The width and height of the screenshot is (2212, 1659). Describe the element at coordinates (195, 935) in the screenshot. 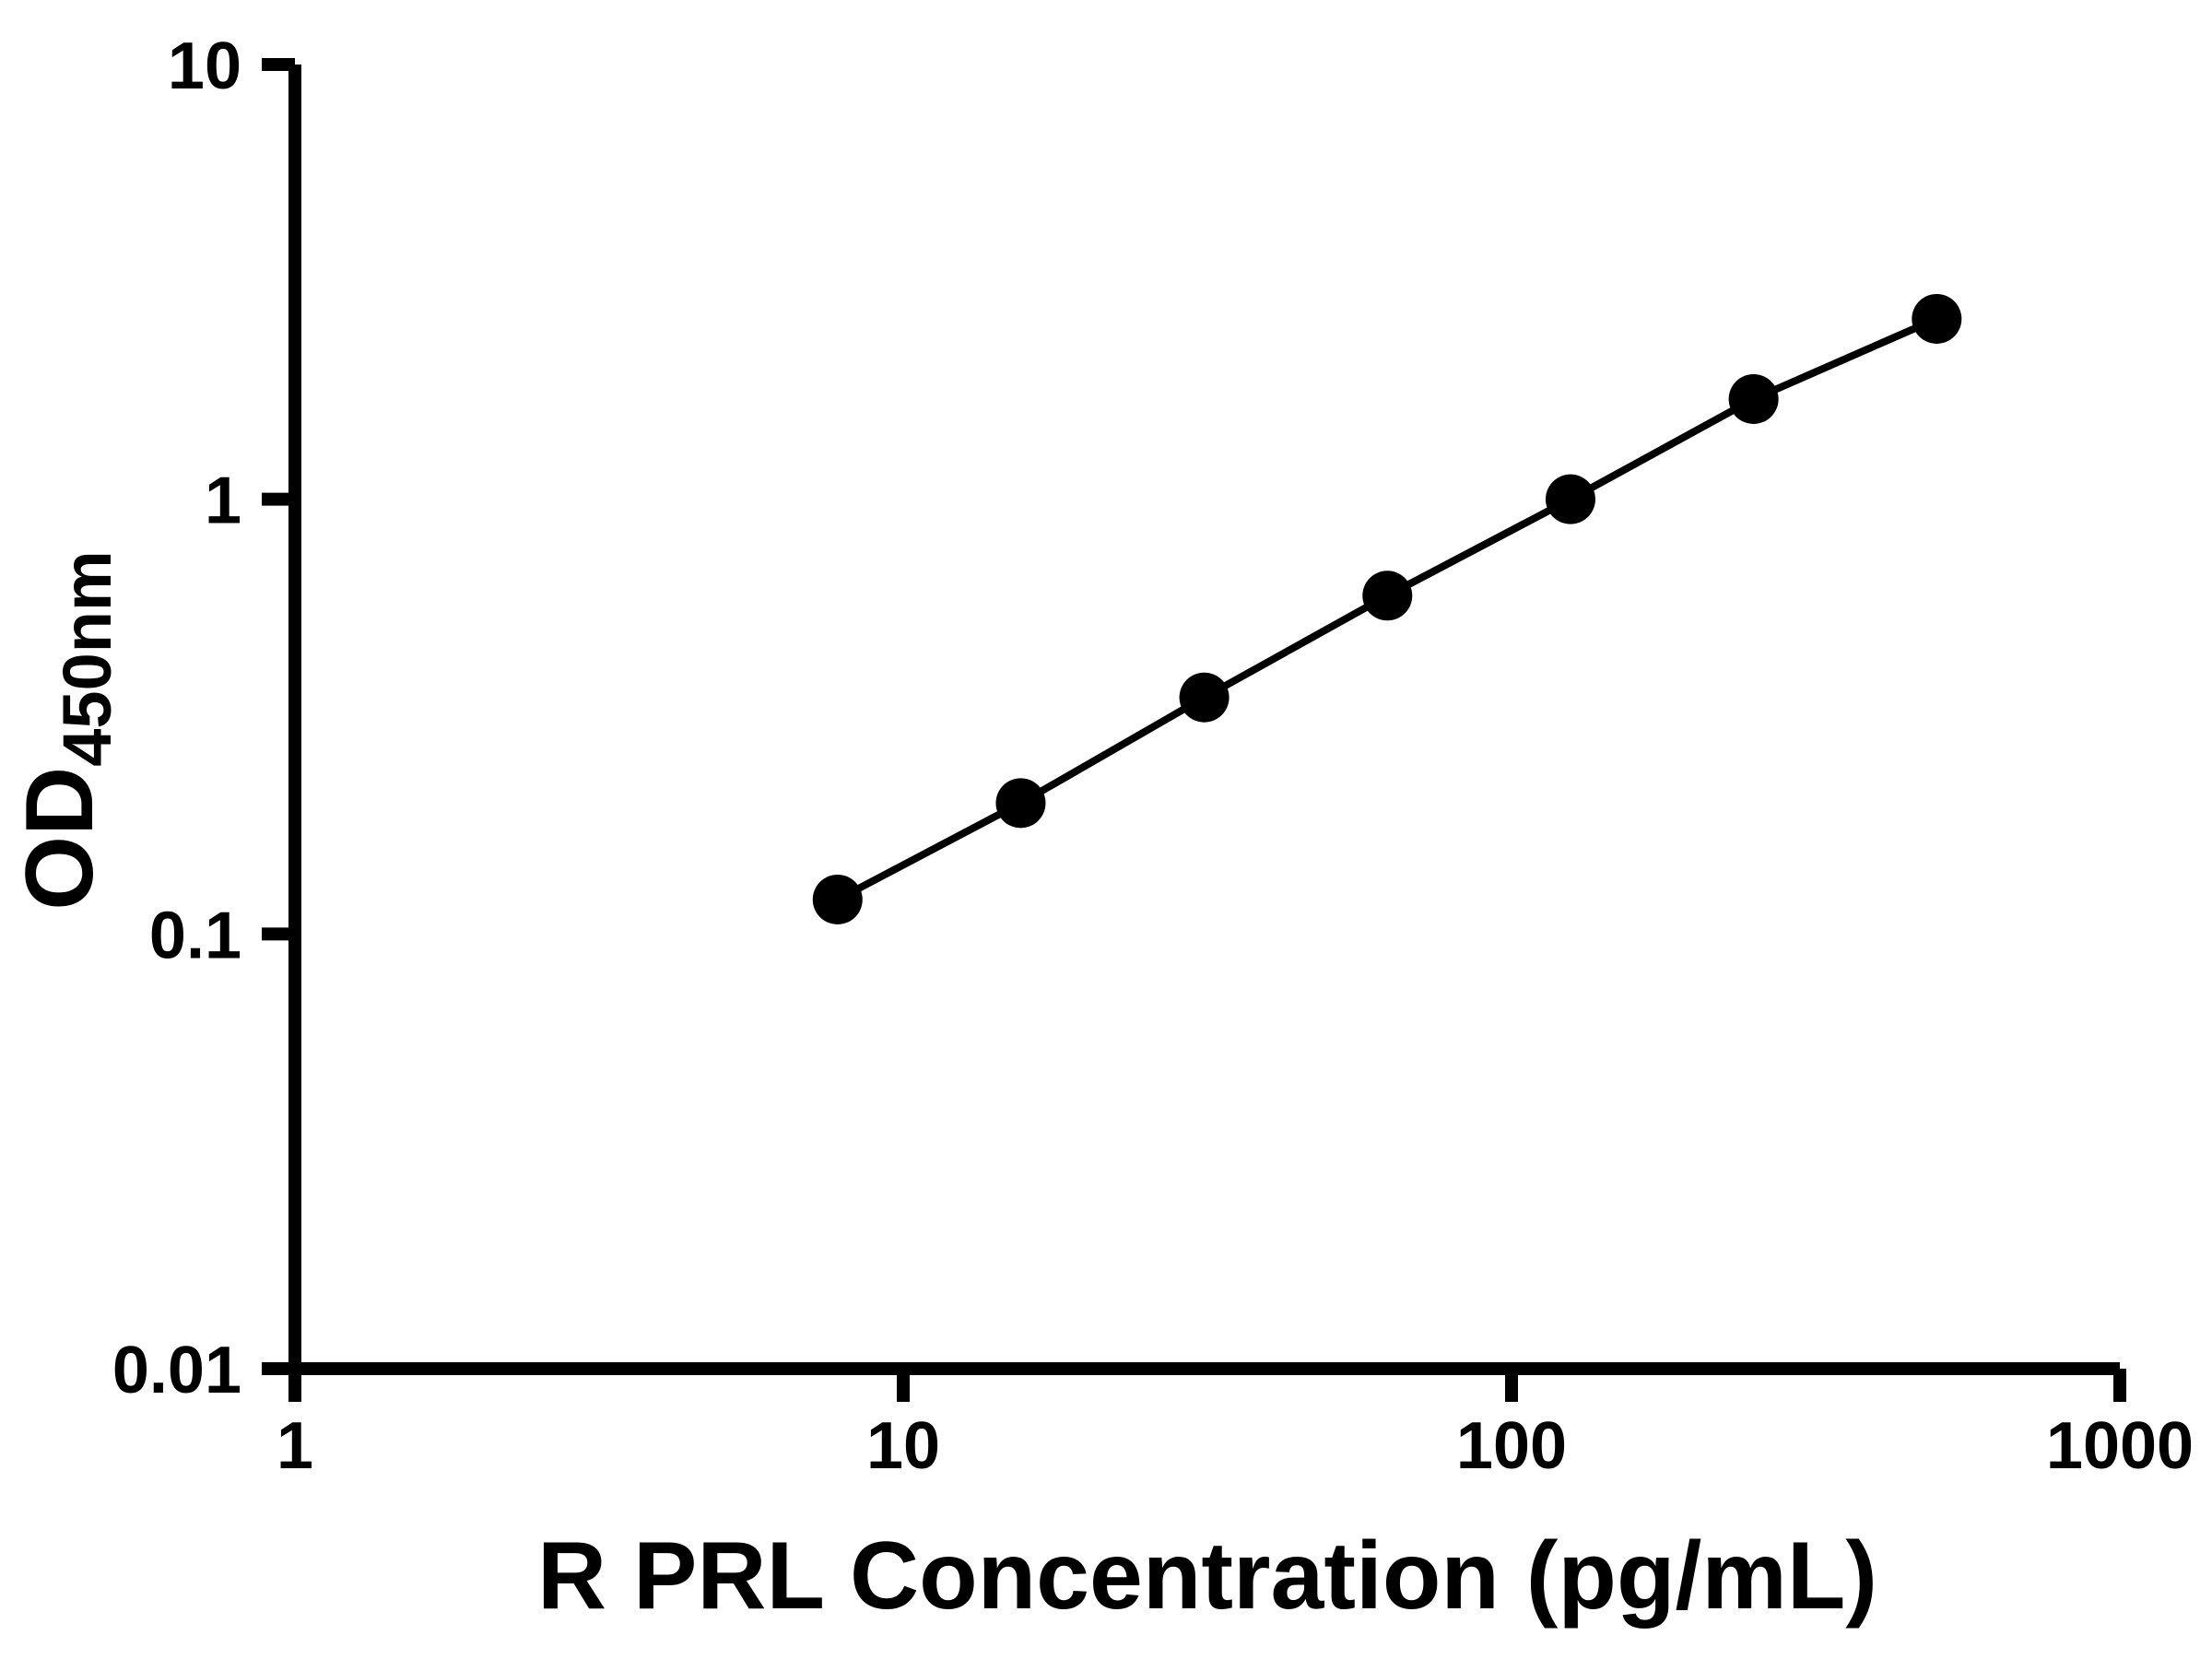

I see `y-tick-label: 0.1` at that location.